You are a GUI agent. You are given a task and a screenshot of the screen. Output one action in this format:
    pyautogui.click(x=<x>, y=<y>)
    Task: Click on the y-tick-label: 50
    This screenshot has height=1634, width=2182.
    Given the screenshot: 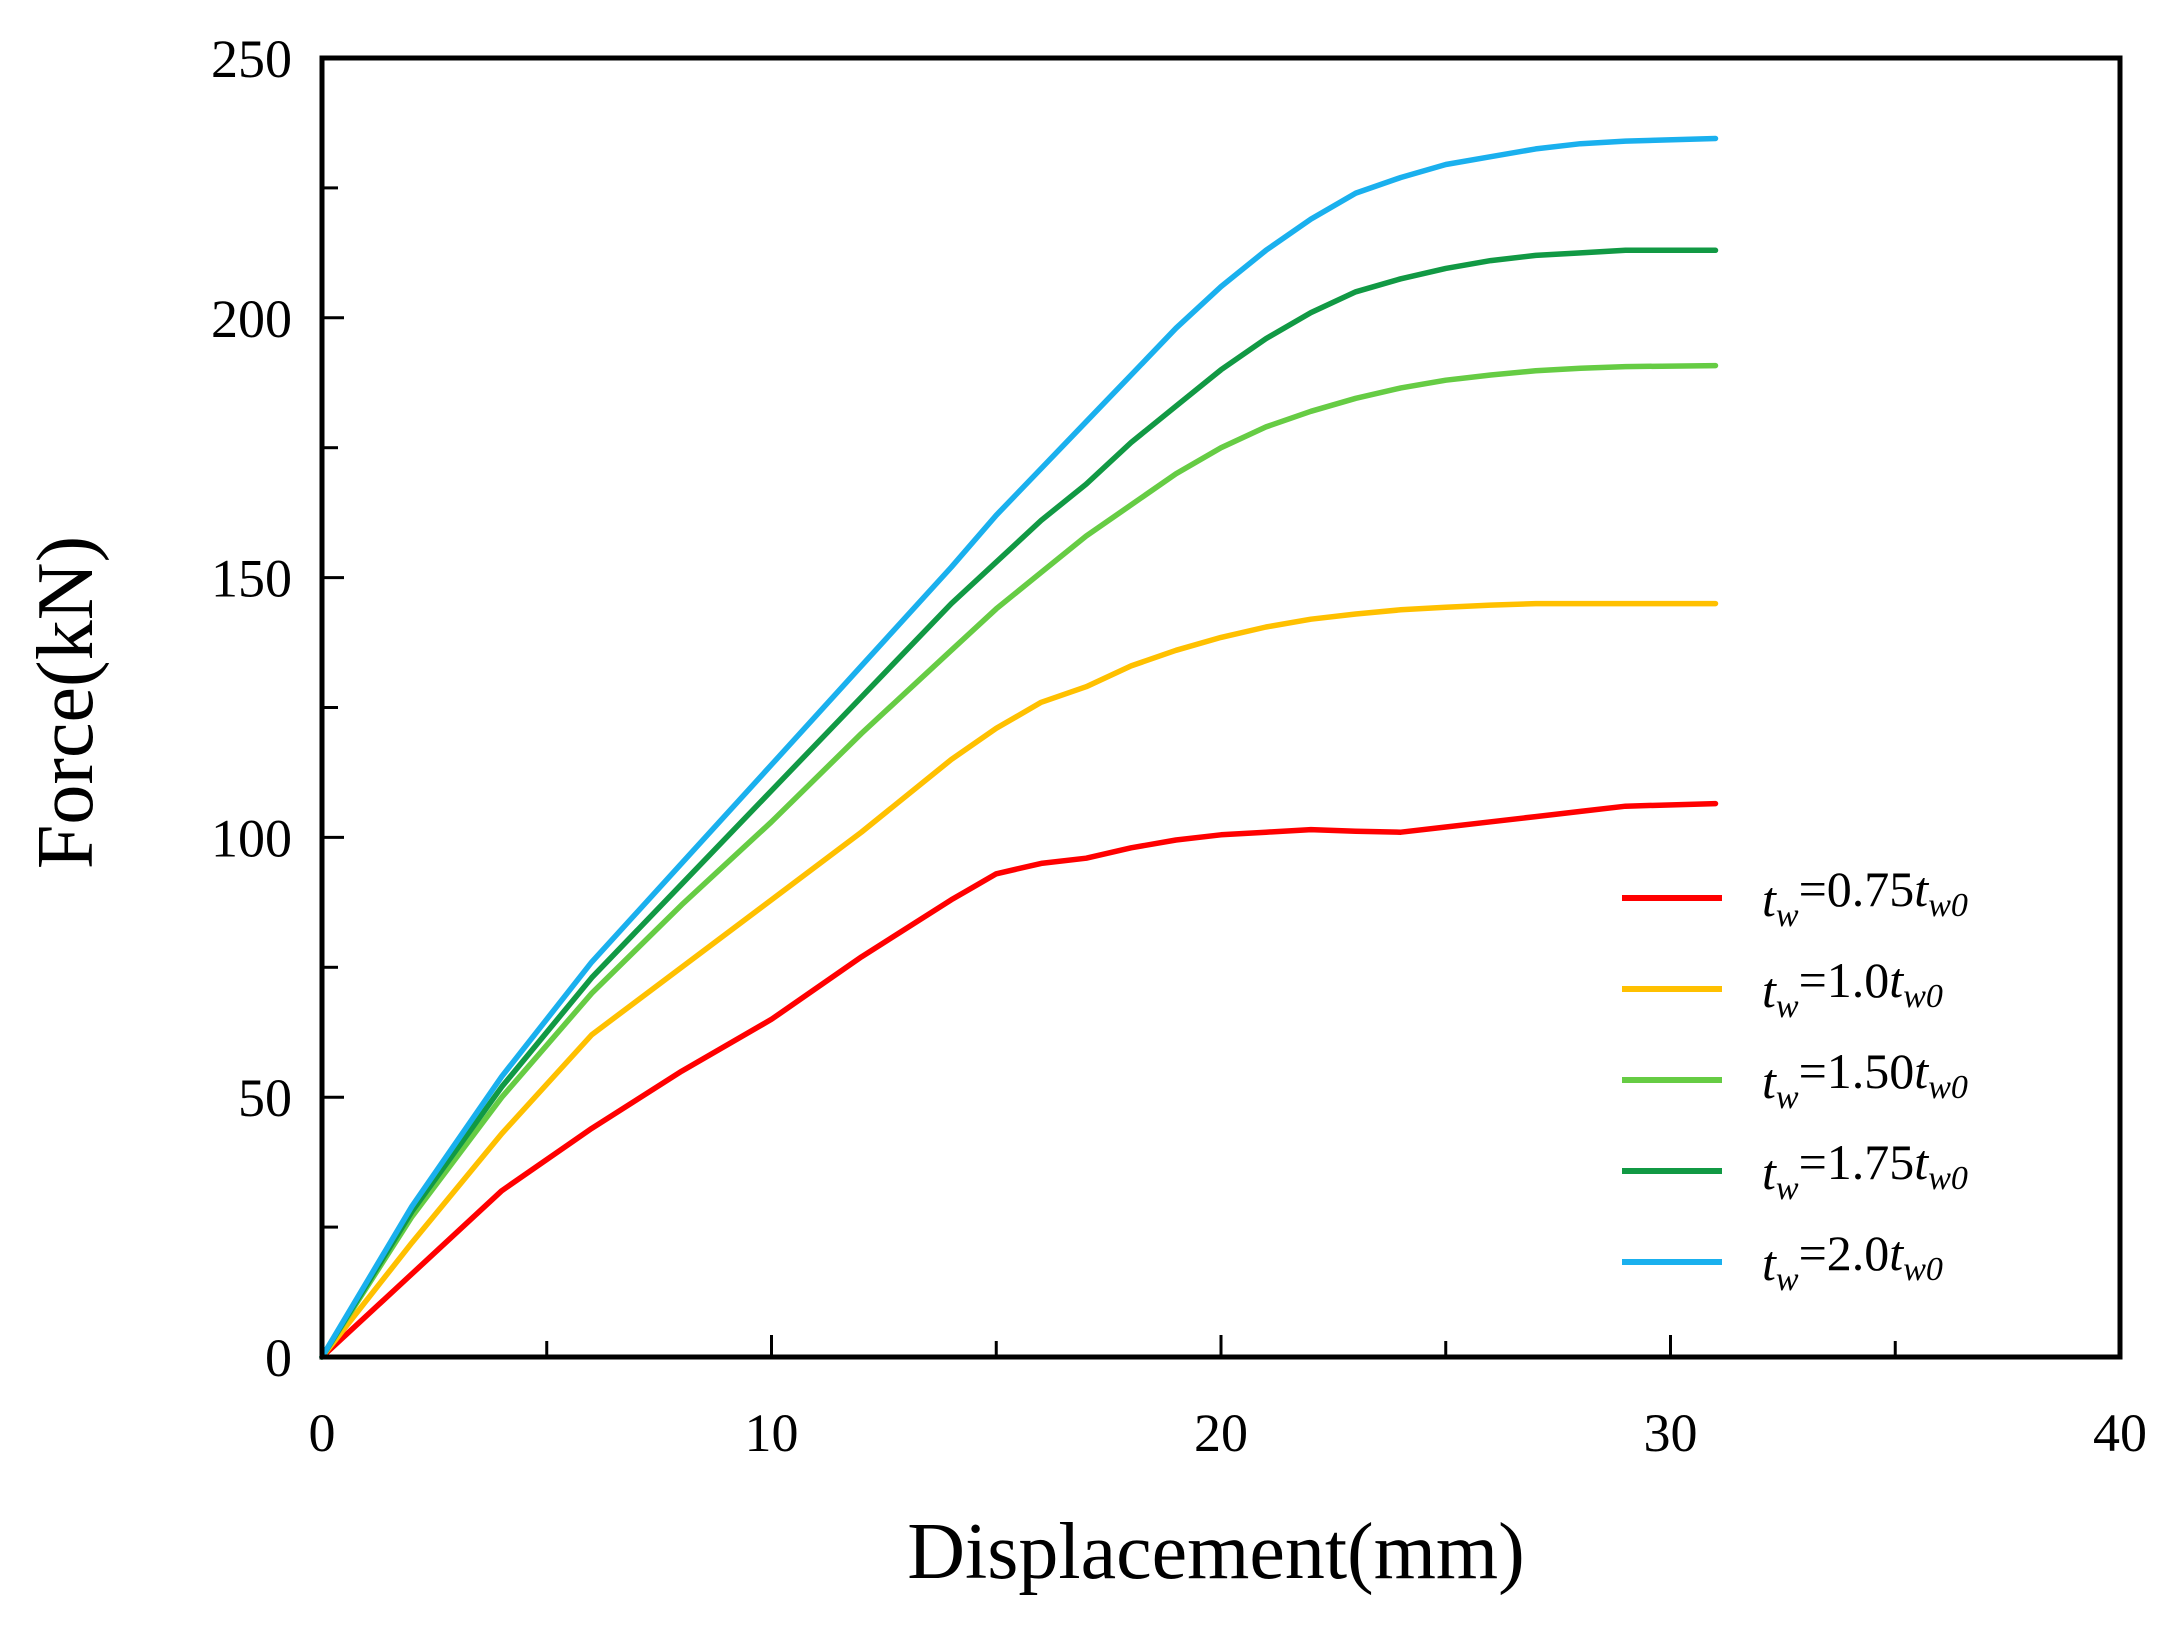 What is the action you would take?
    pyautogui.click(x=265, y=1098)
    